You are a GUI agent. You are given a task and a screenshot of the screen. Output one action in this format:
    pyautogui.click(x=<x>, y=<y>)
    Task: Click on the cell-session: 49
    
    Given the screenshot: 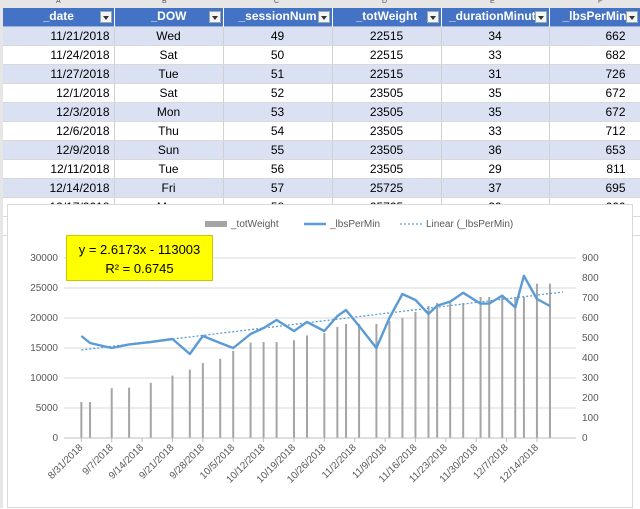 What is the action you would take?
    pyautogui.click(x=278, y=36)
    